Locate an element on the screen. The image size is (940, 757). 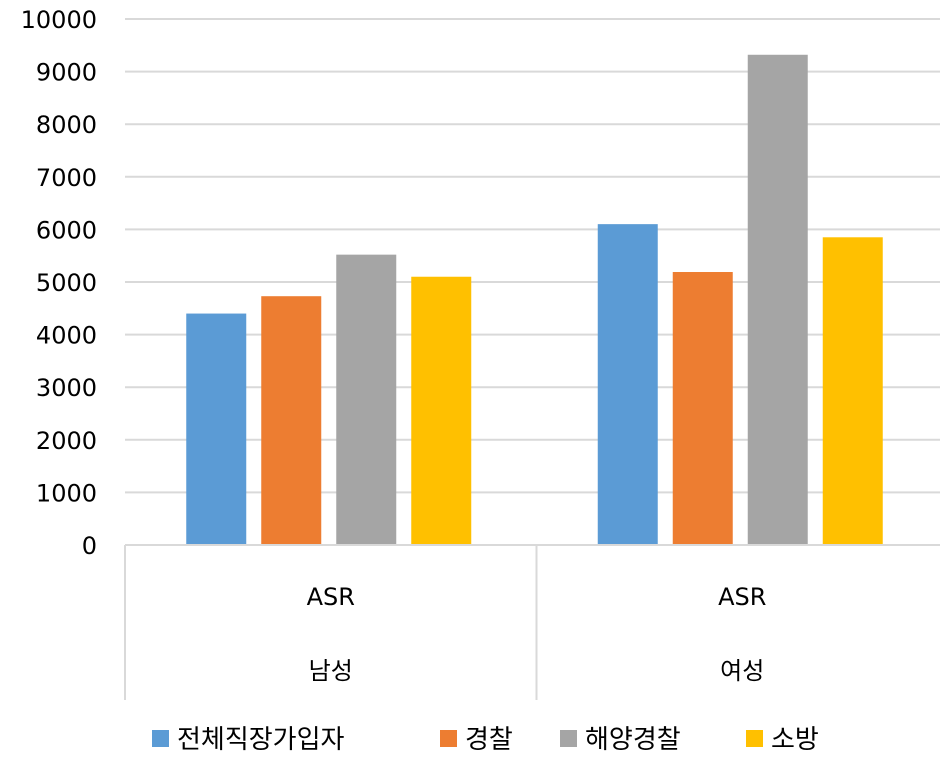
category-group-label: 남성 is located at coordinates (331, 671).